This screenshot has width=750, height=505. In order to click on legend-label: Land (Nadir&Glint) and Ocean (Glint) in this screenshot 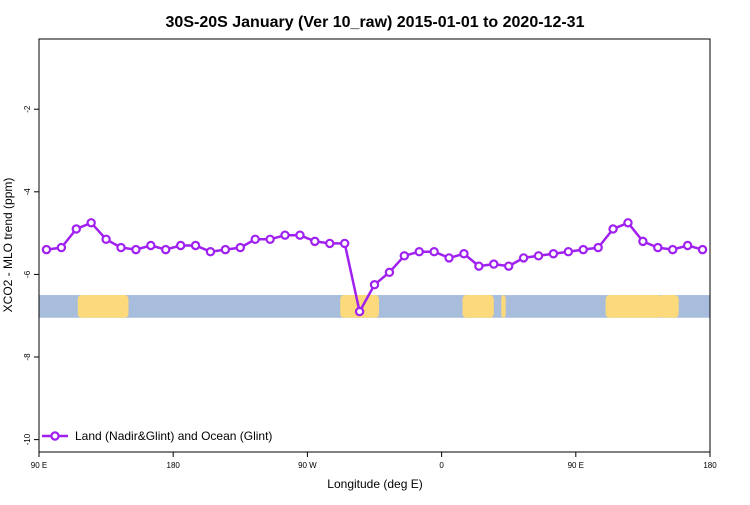, I will do `click(173, 436)`.